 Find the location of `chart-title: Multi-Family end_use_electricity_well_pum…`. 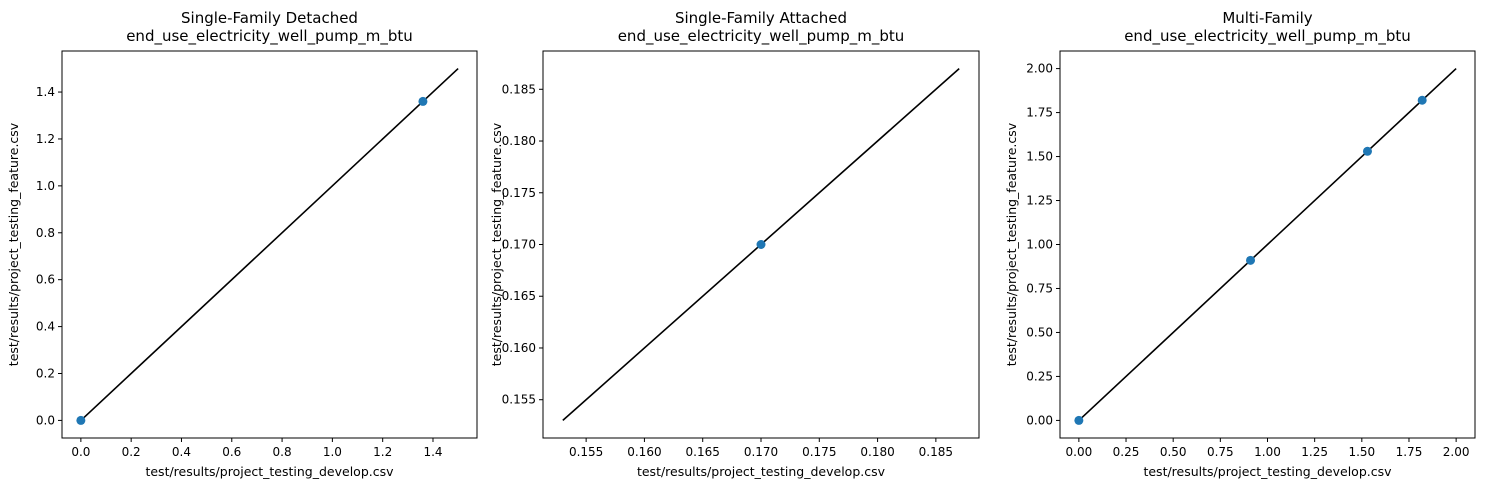

chart-title: Multi-Family end_use_electricity_well_pum… is located at coordinates (1267, 27).